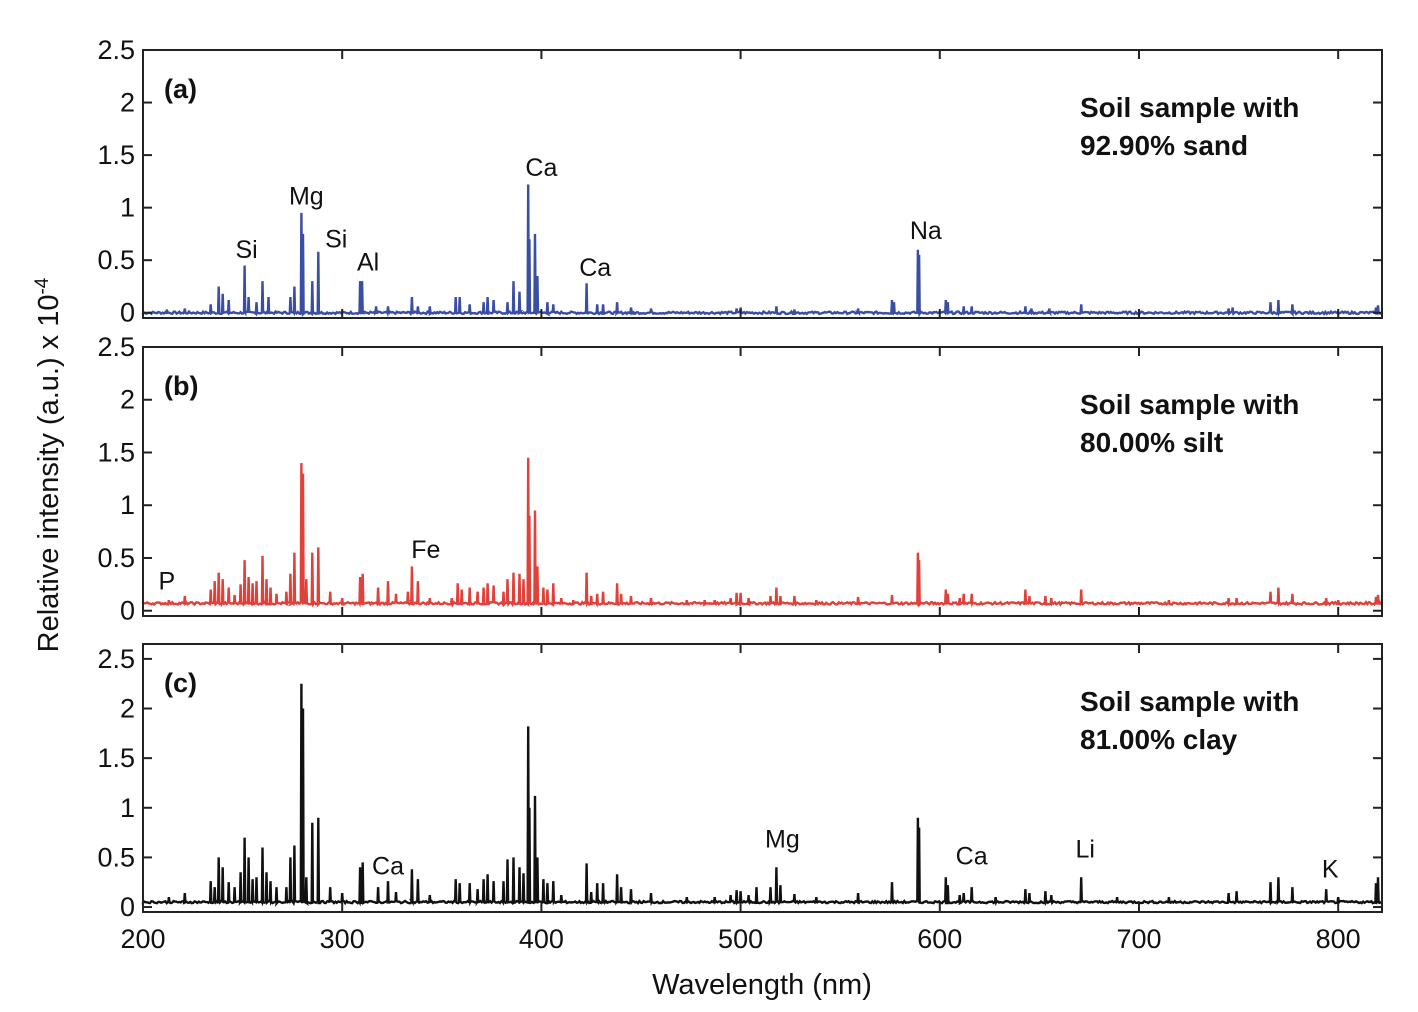 Image resolution: width=1418 pixels, height=1012 pixels. Describe the element at coordinates (1338, 939) in the screenshot. I see `x-tick-label: 800` at that location.